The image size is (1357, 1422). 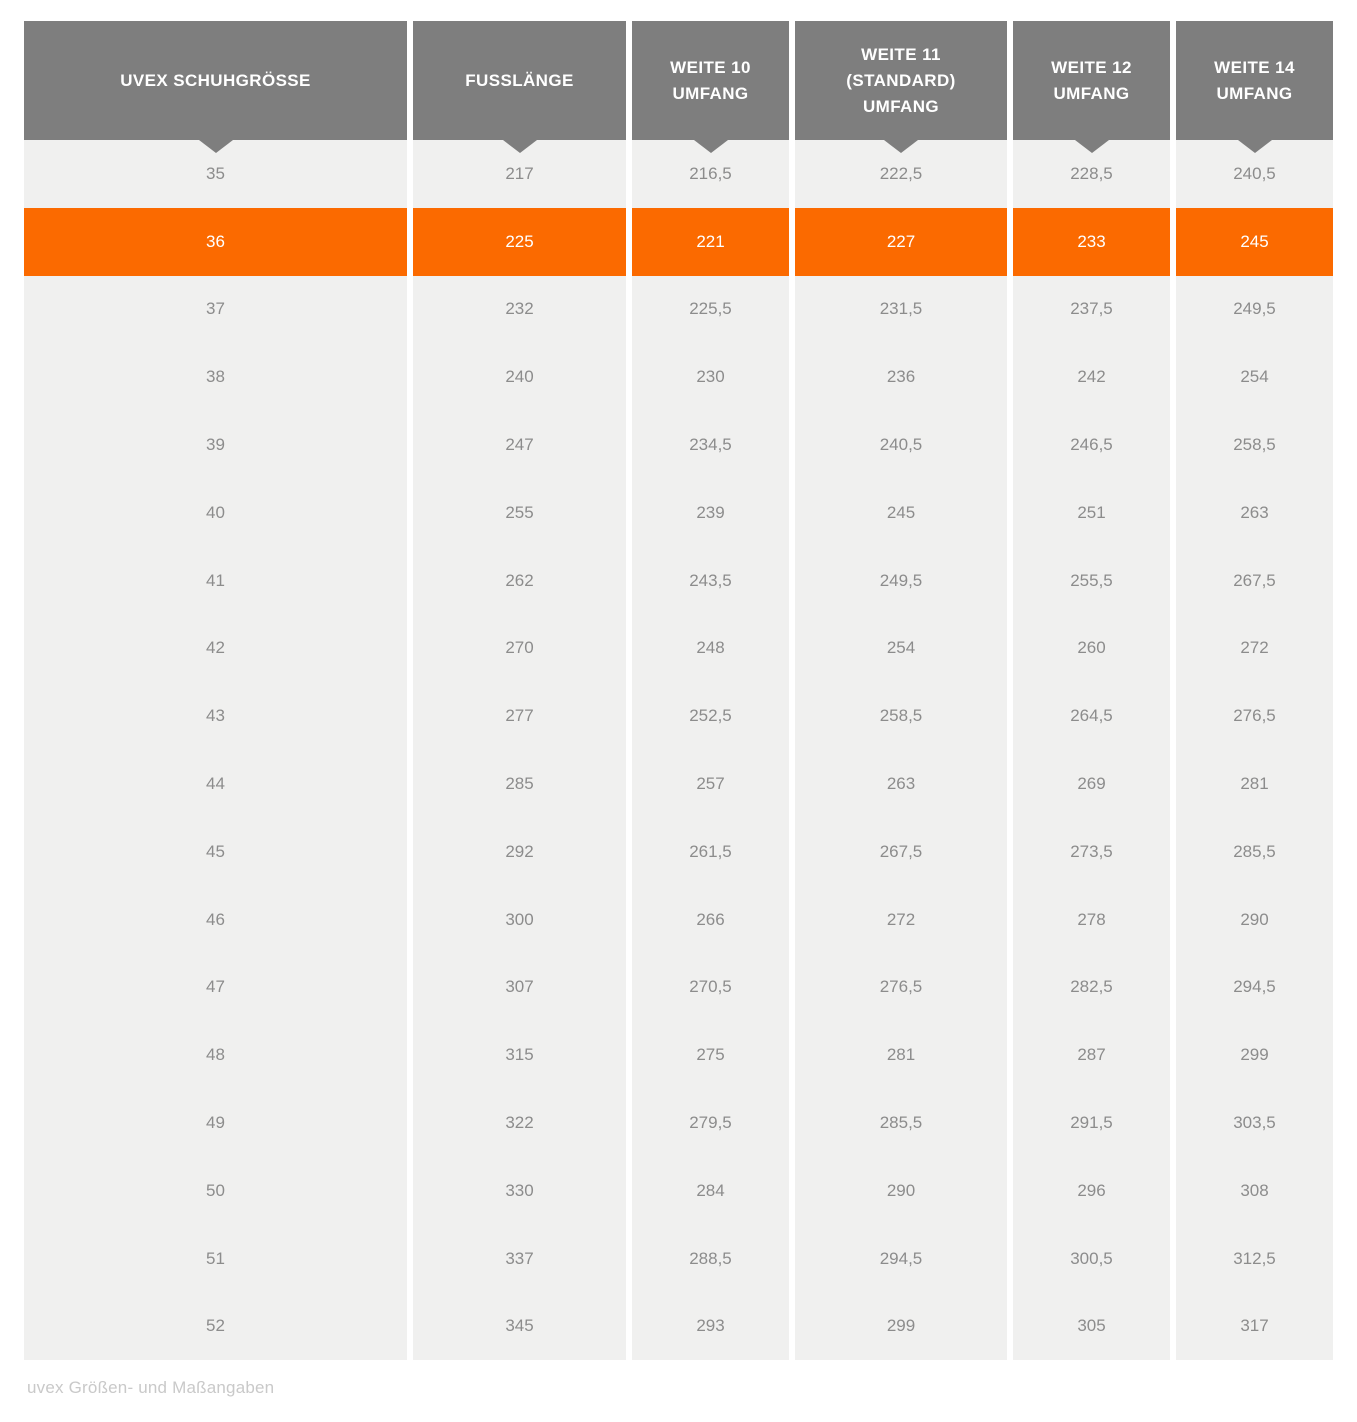 What do you see at coordinates (1091, 648) in the screenshot?
I see `table-cell: 260` at bounding box center [1091, 648].